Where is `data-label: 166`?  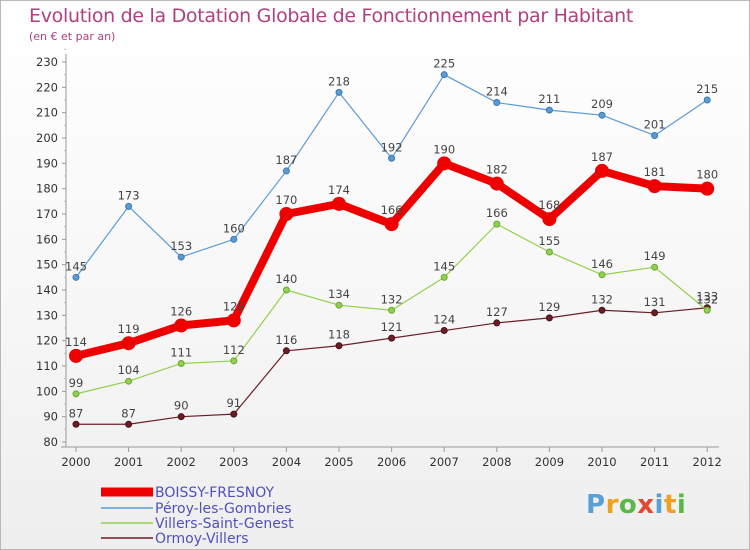
data-label: 166 is located at coordinates (392, 210).